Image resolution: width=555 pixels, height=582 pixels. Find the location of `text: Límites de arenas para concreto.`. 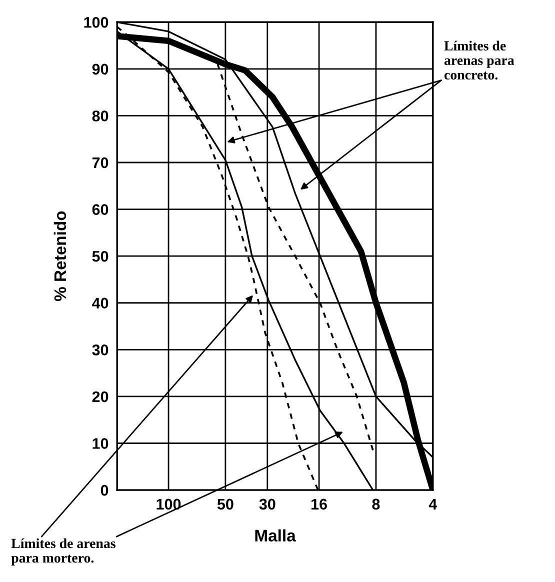

text: Límites de arenas para concreto. is located at coordinates (479, 60).